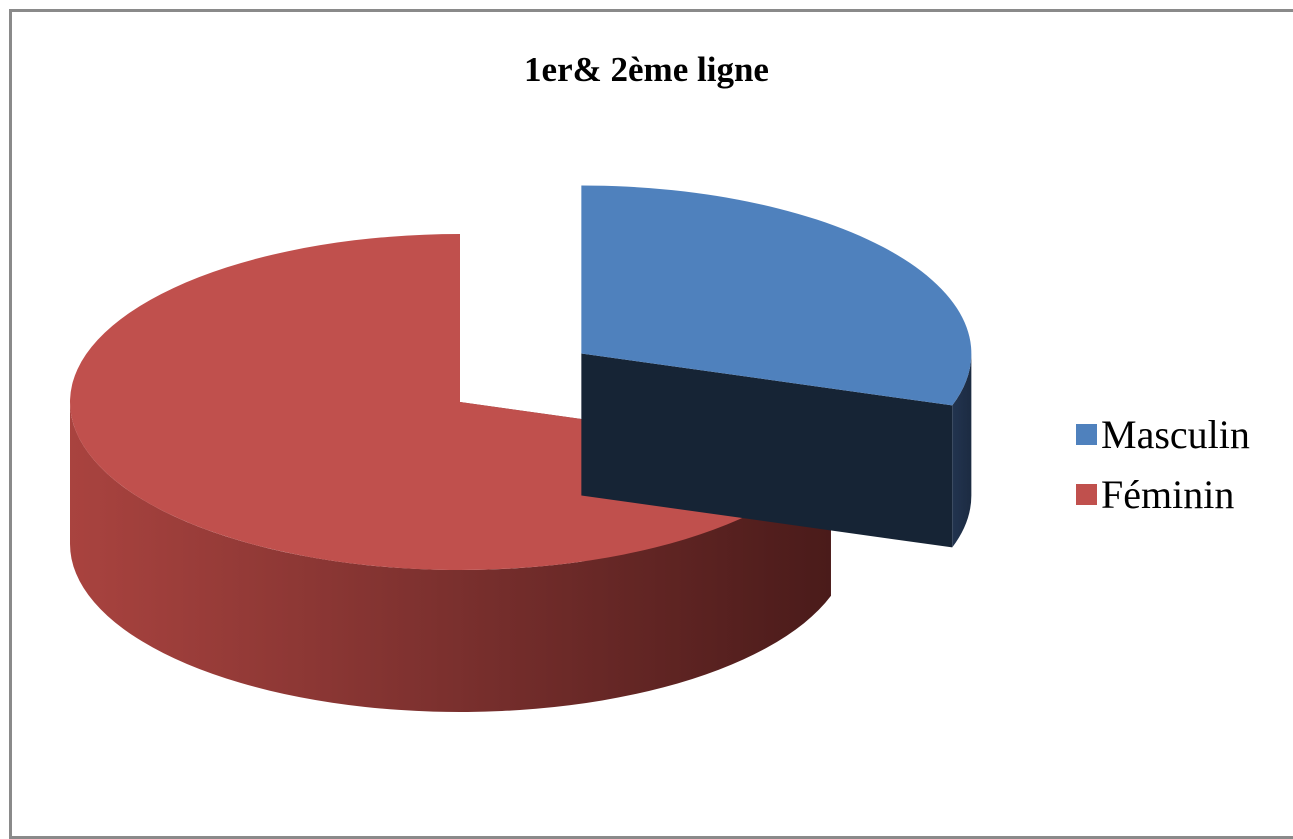  What do you see at coordinates (1168, 494) in the screenshot?
I see `legend-label-feminin: Féminin` at bounding box center [1168, 494].